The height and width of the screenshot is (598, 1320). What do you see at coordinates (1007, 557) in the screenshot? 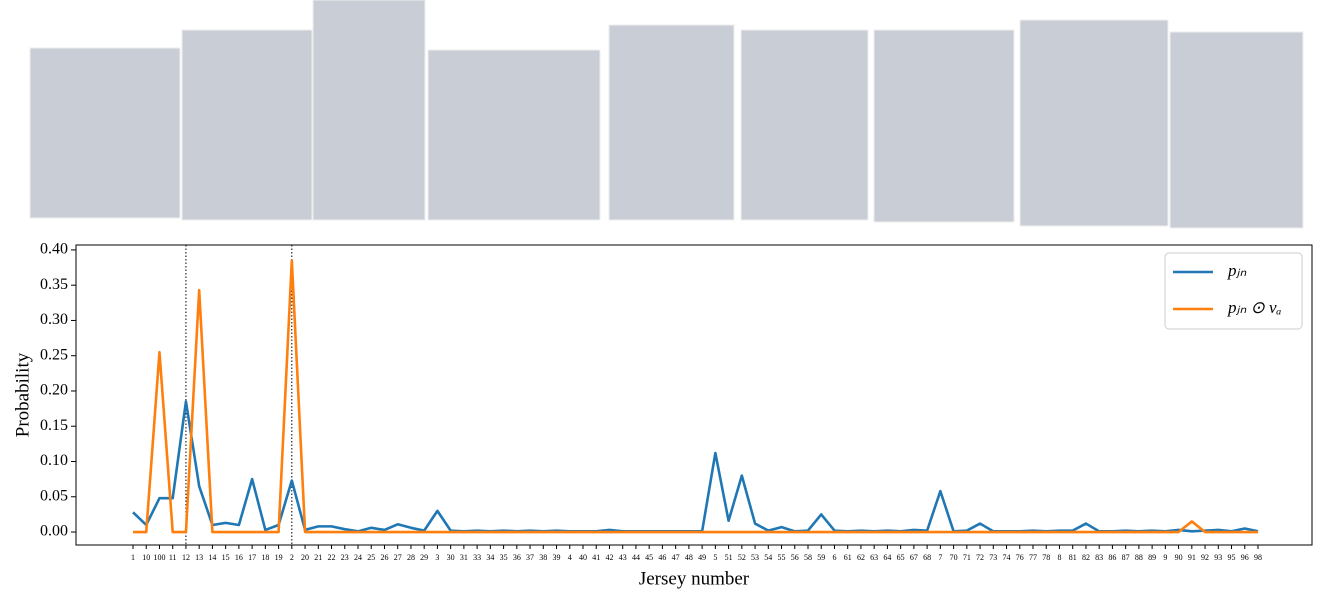
I see `x-tick-label: 74` at bounding box center [1007, 557].